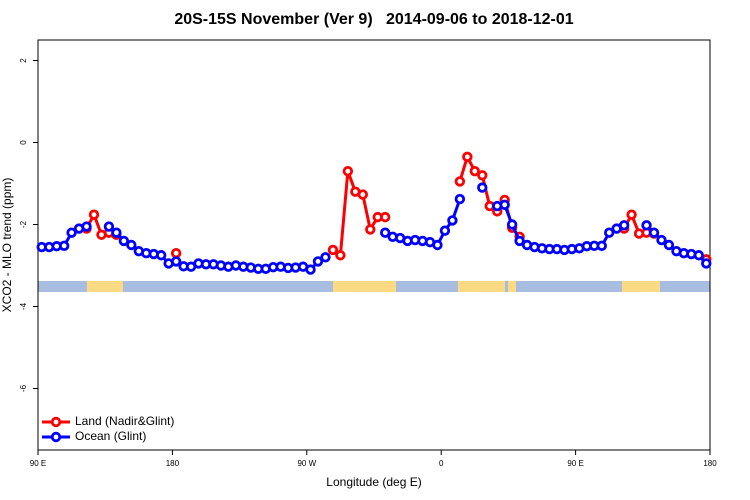  Describe the element at coordinates (441, 463) in the screenshot. I see `x-tick-label: 0` at that location.